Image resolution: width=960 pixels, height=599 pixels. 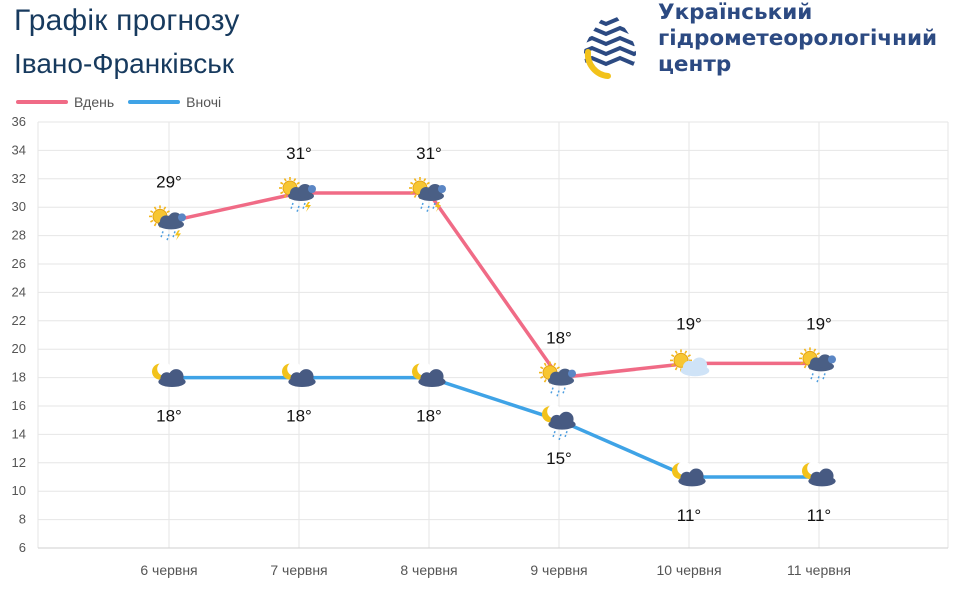 What do you see at coordinates (819, 323) in the screenshot?
I see `day-value-label: 19°` at bounding box center [819, 323].